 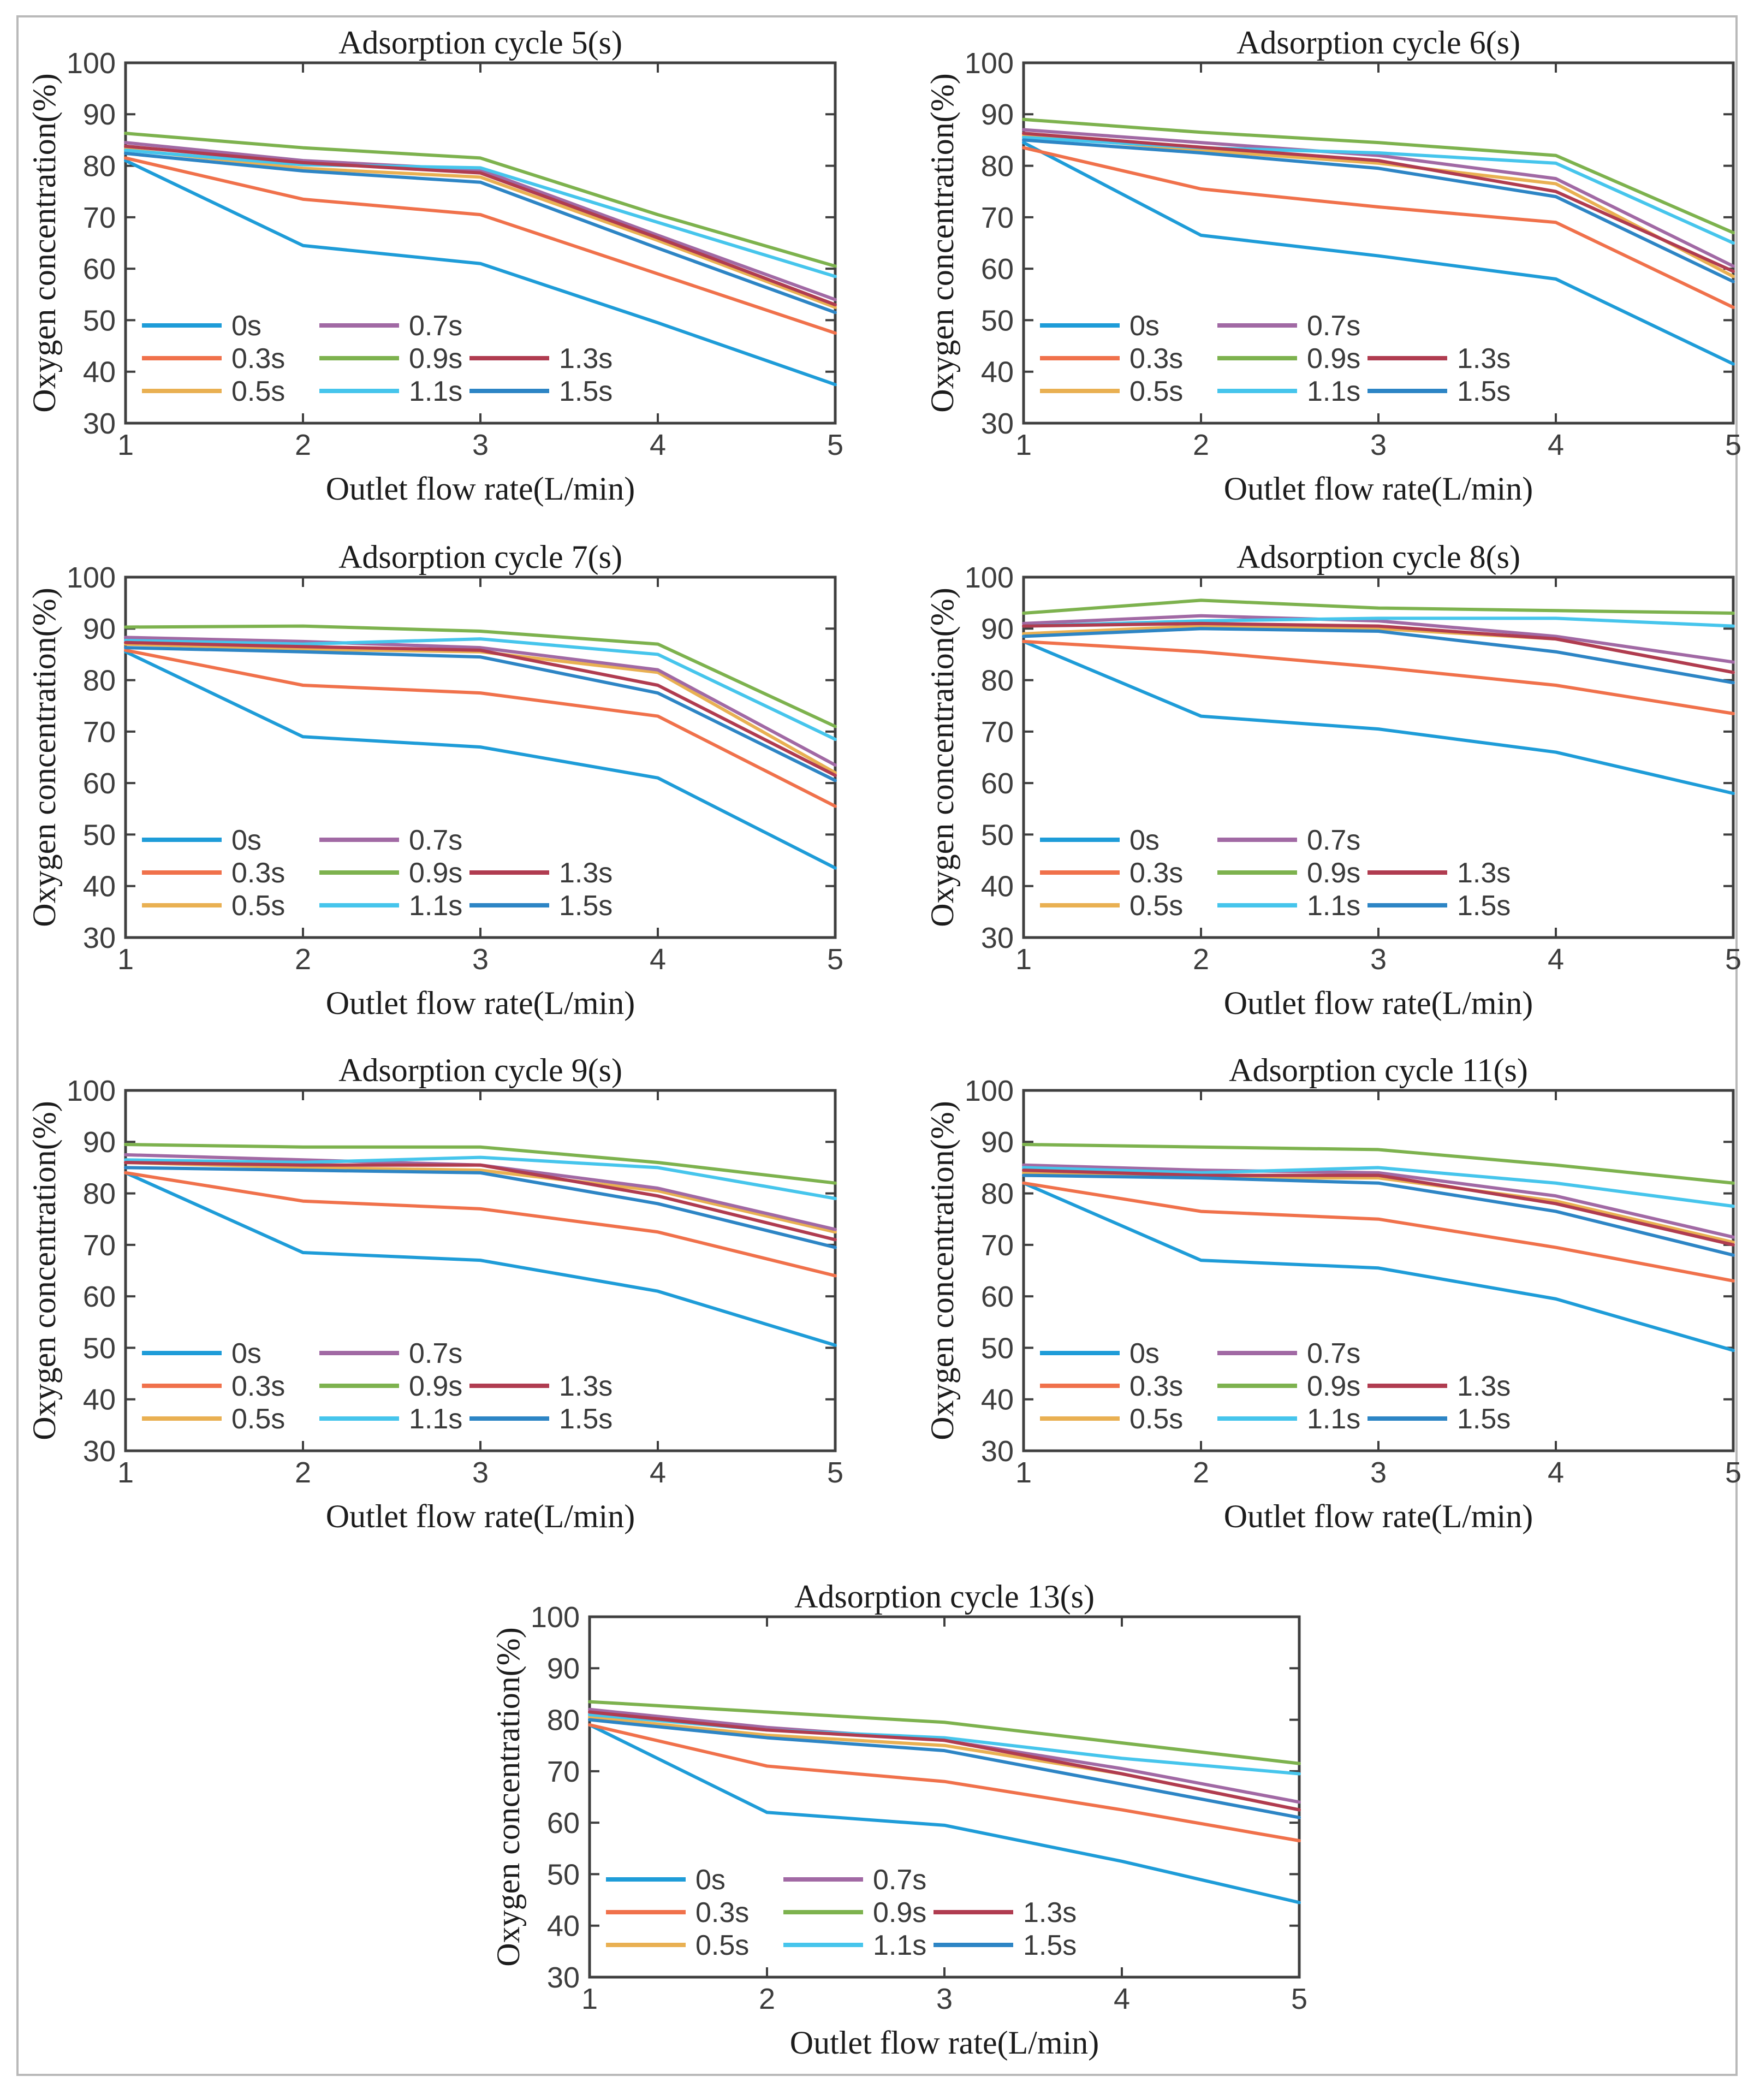 I want to click on chart-title: Adsorption cycle 13(s), so click(x=944, y=1597).